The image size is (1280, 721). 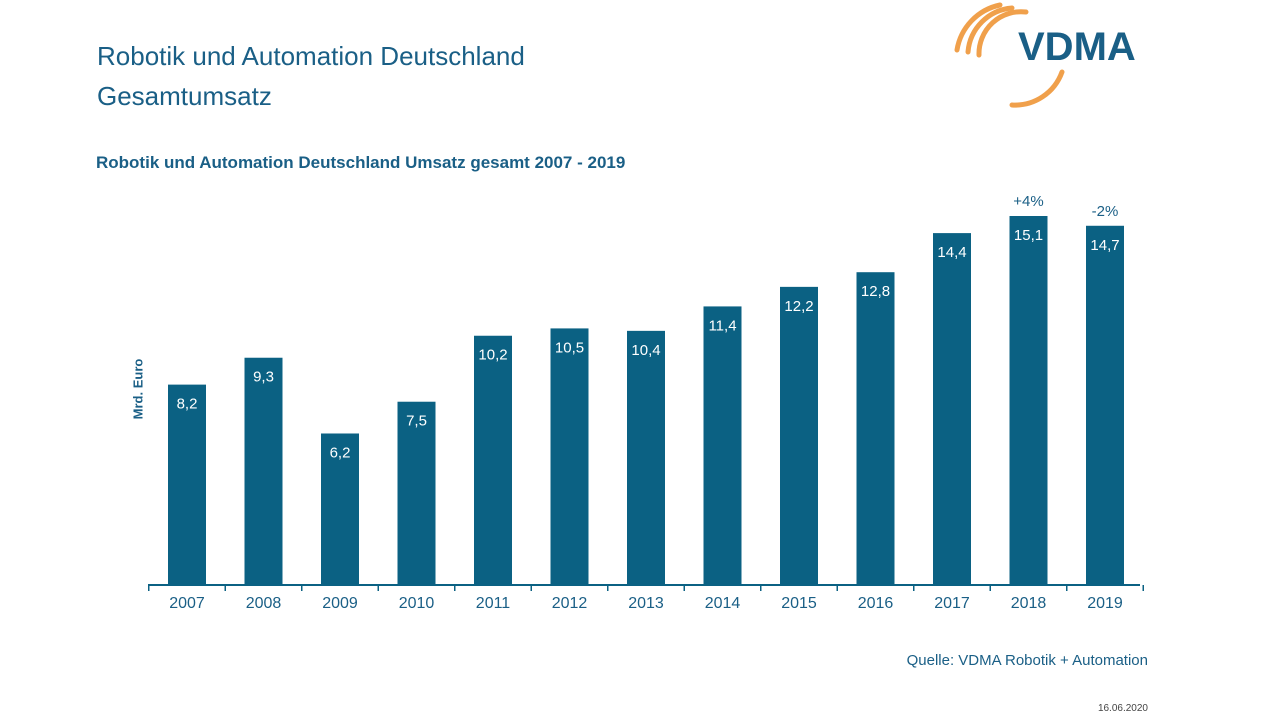 What do you see at coordinates (263, 471) in the screenshot?
I see `bar-2008` at bounding box center [263, 471].